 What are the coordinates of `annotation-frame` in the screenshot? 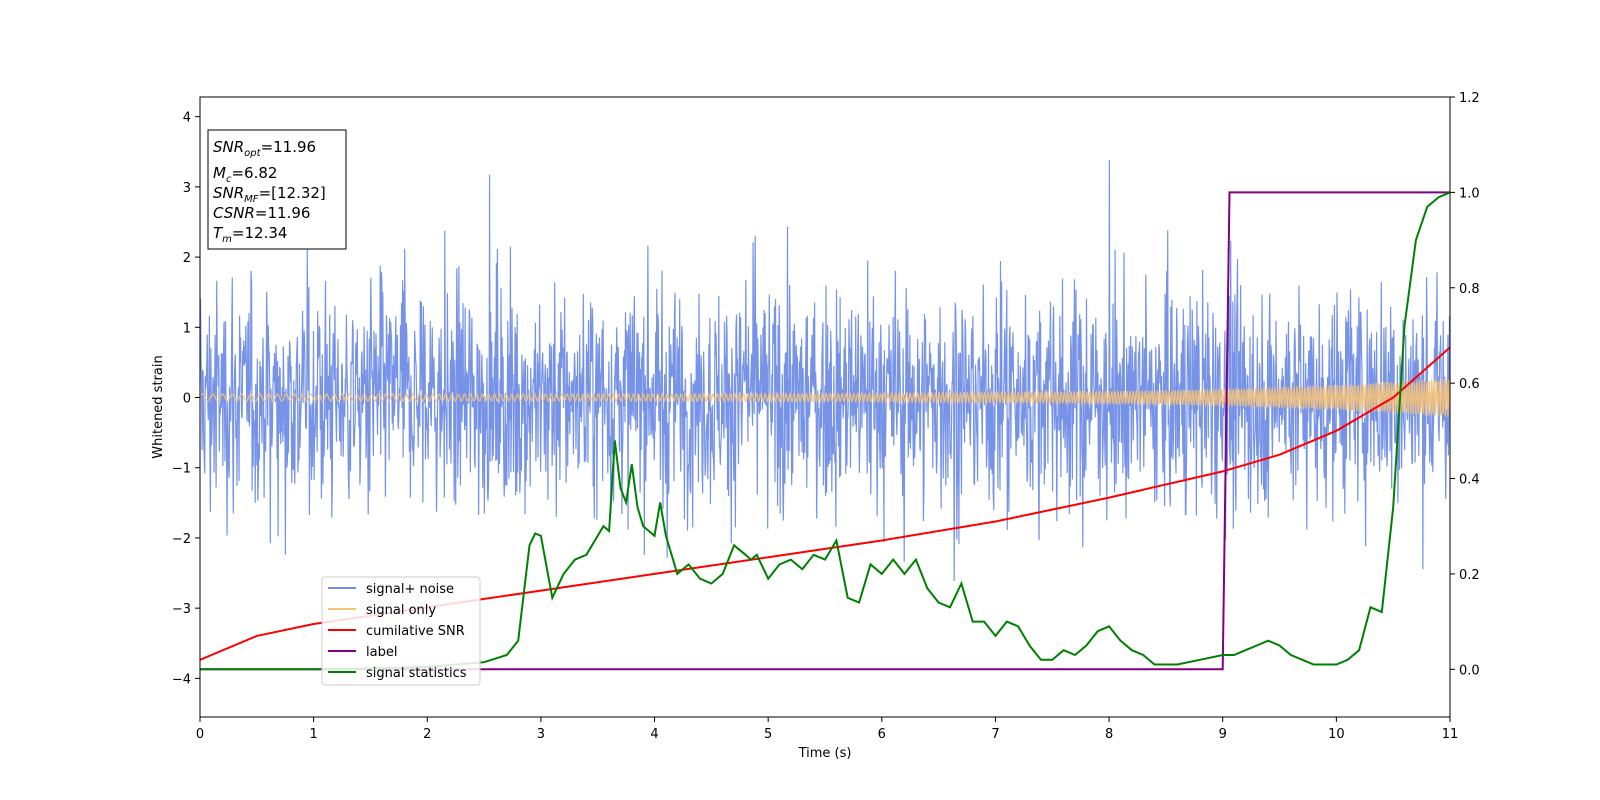 It's located at (277, 189).